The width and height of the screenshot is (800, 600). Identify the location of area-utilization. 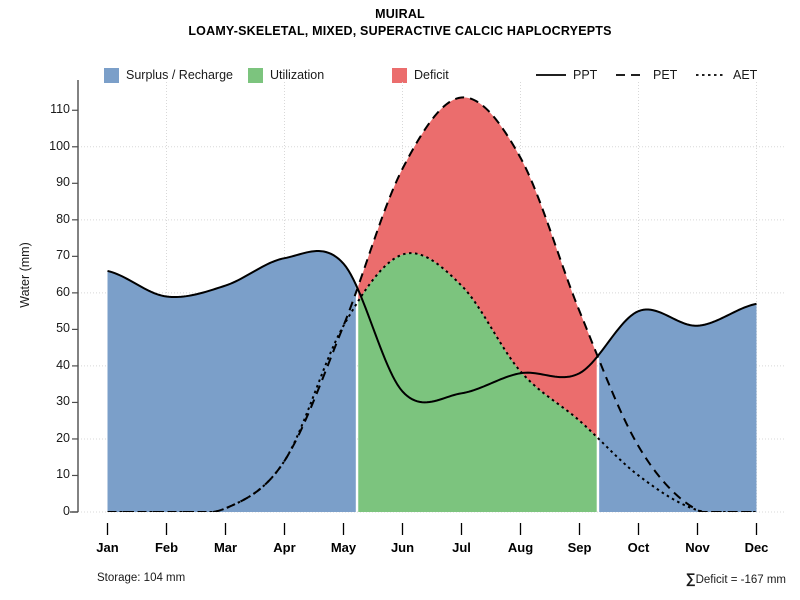
(477, 382).